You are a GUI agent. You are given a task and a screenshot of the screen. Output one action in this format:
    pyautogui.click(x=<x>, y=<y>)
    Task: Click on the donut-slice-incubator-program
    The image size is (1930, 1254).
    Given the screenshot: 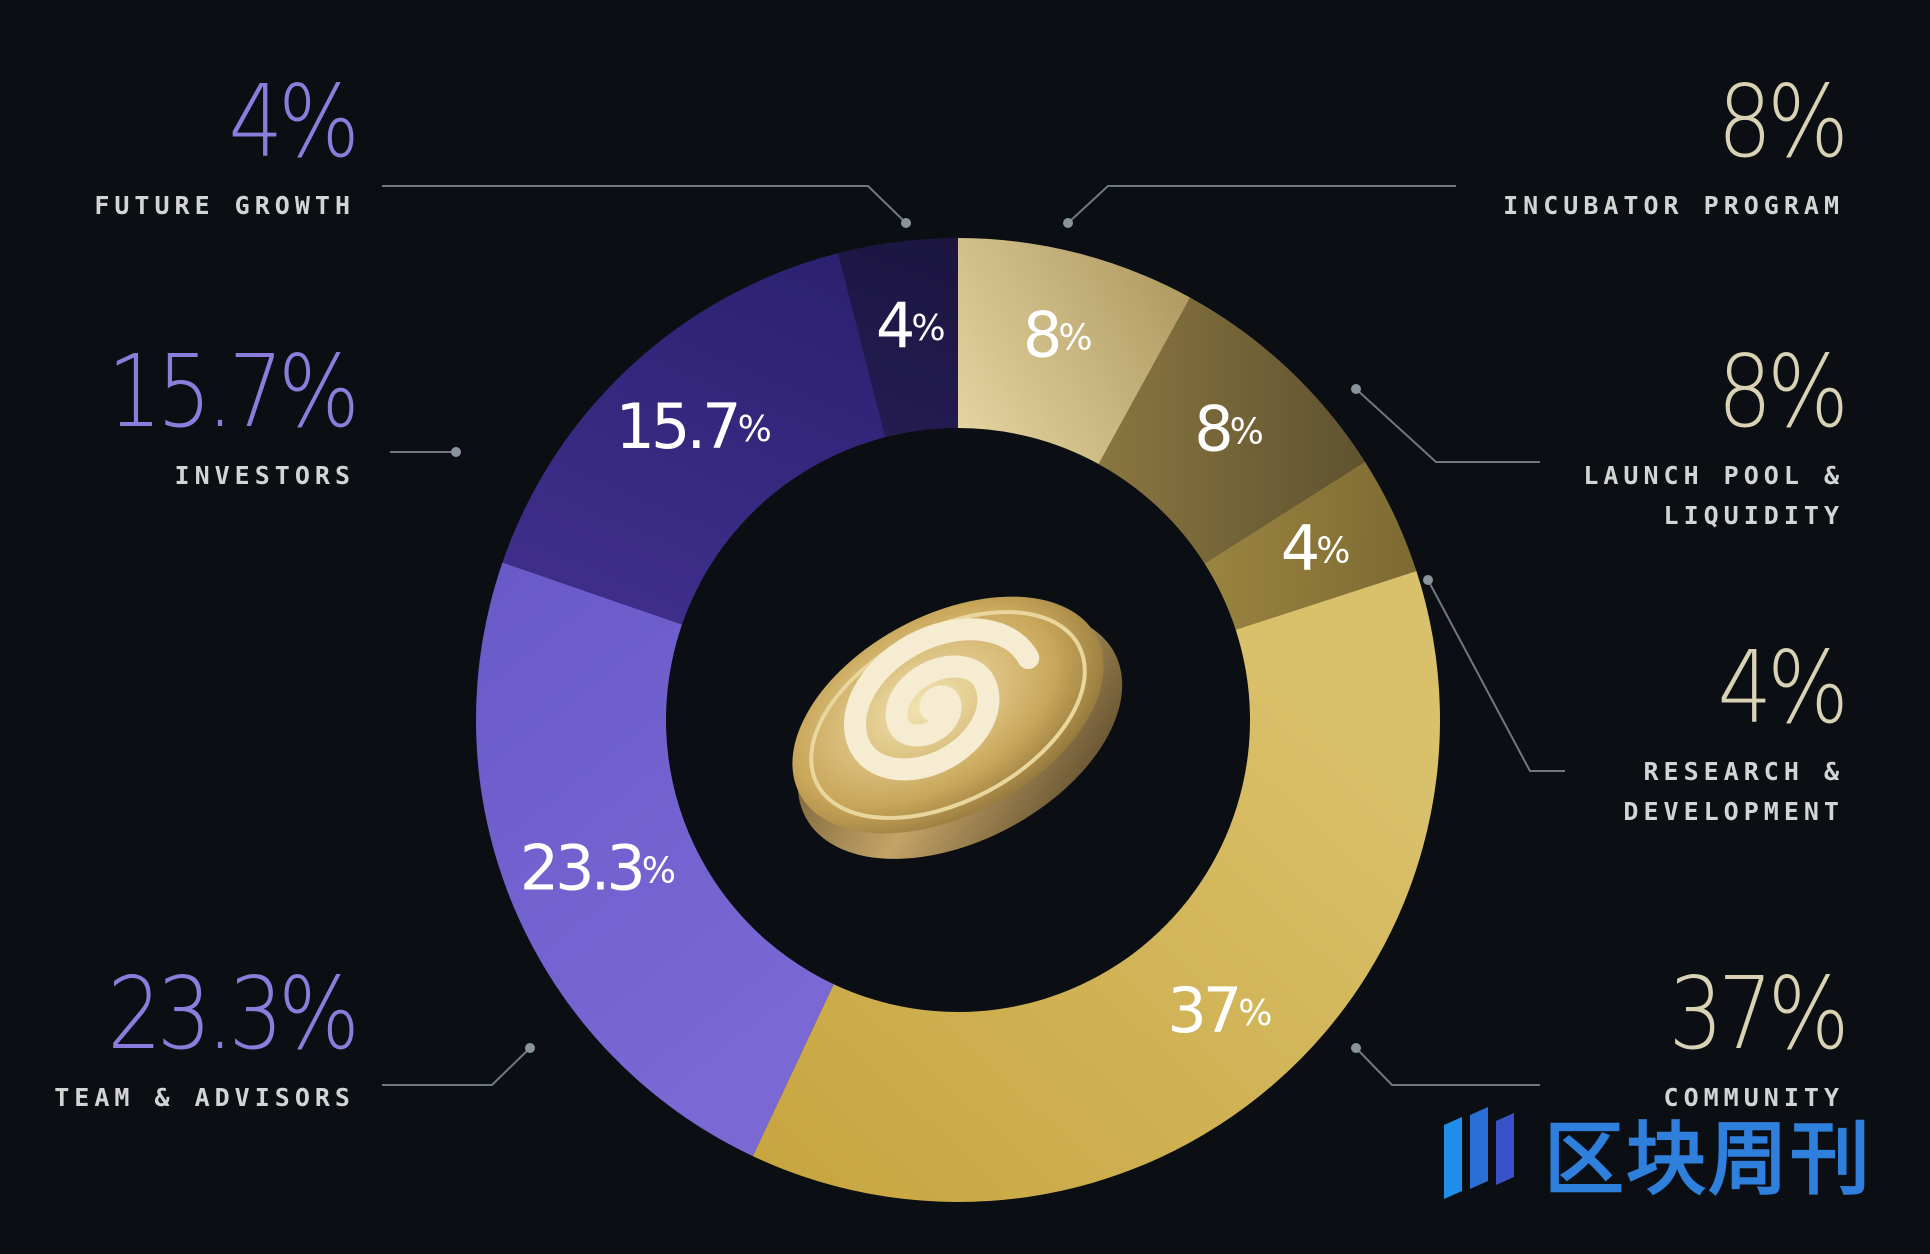 What is the action you would take?
    pyautogui.click(x=1074, y=351)
    